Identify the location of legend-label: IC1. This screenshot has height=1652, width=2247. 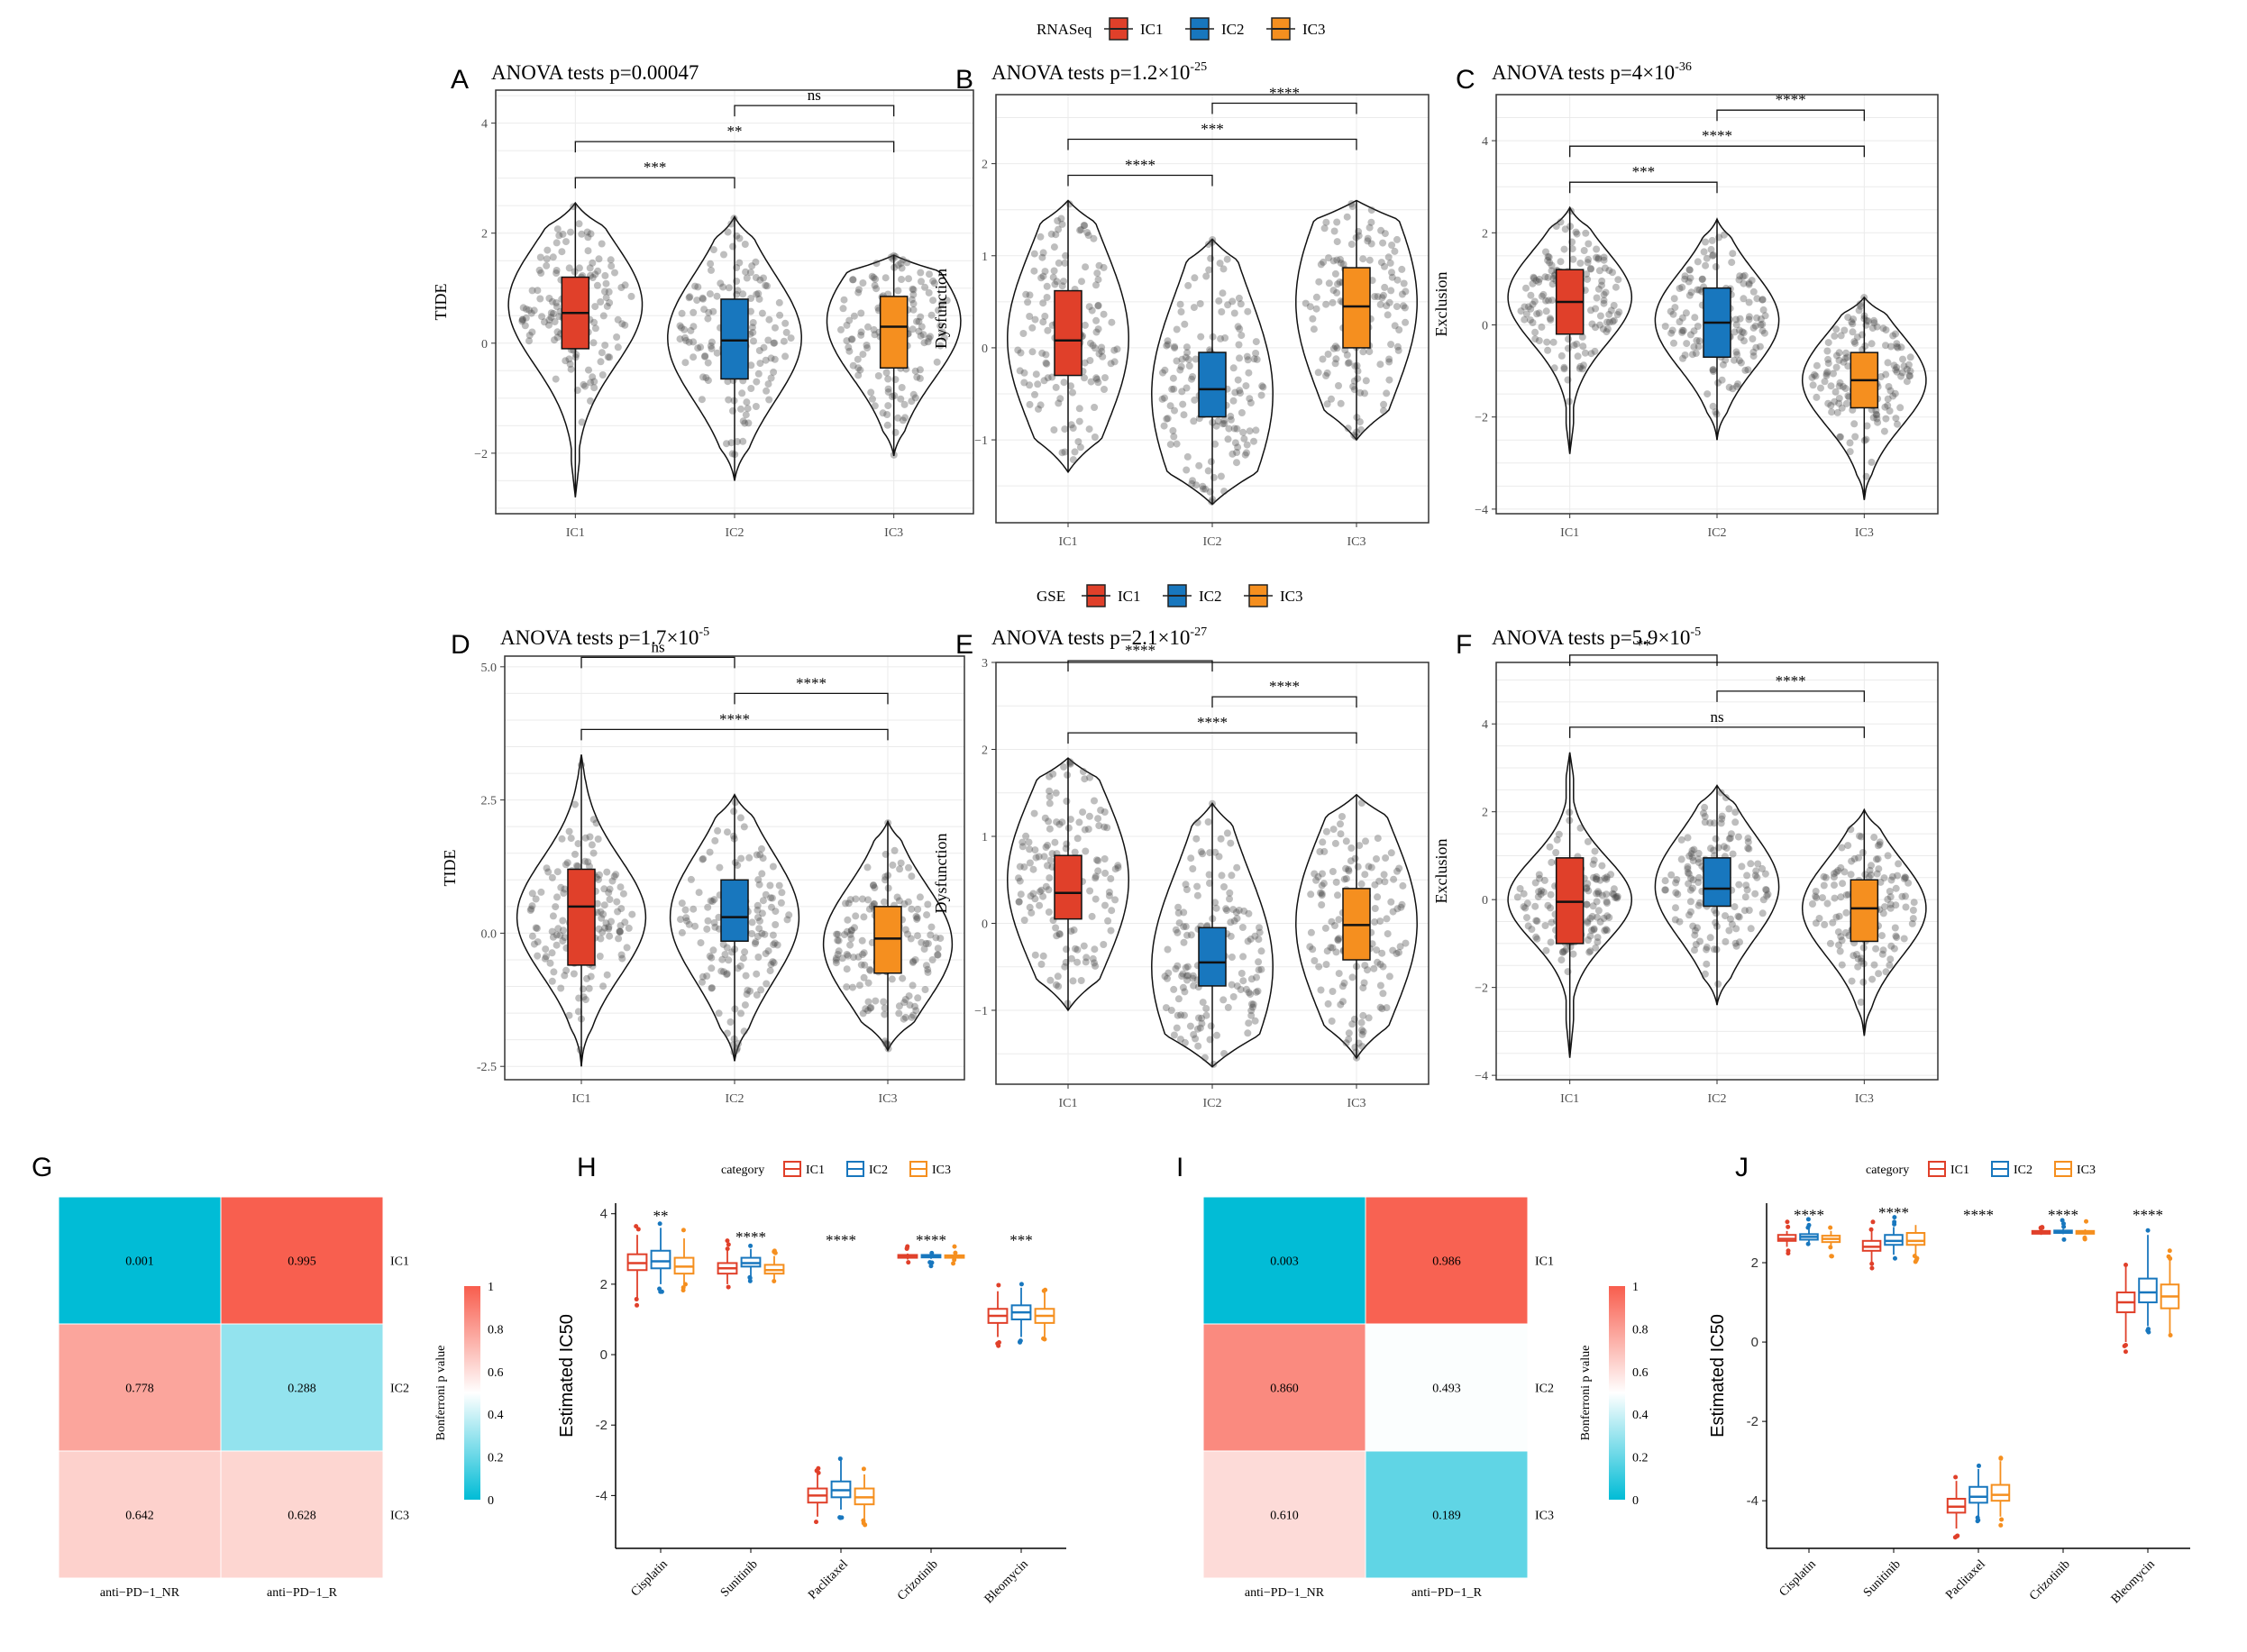
(815, 1170).